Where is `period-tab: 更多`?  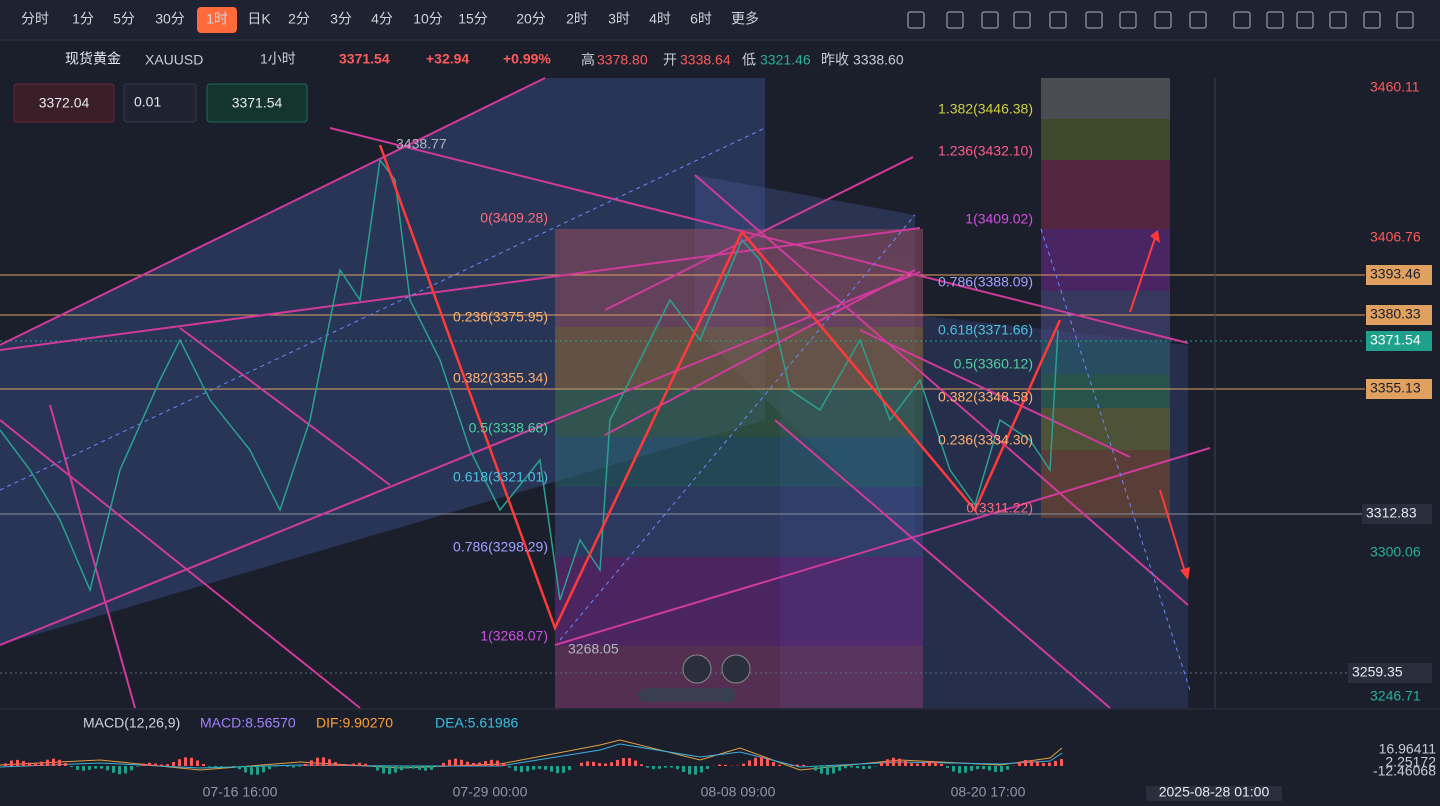
period-tab: 更多 is located at coordinates (745, 19).